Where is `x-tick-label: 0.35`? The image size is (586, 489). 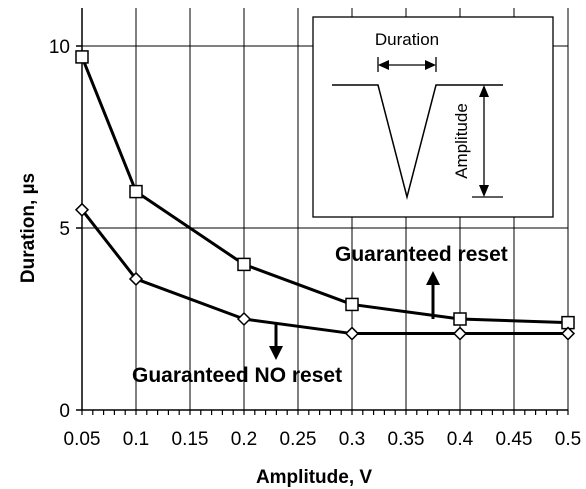 x-tick-label: 0.35 is located at coordinates (406, 439).